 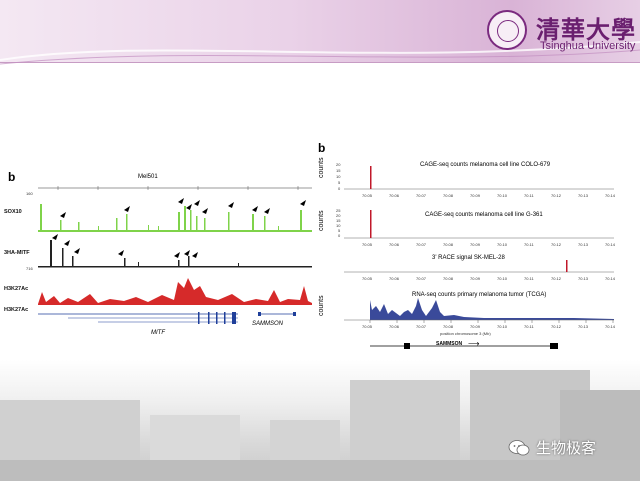 I want to click on track-scale-sox10: 160, so click(x=29, y=193).